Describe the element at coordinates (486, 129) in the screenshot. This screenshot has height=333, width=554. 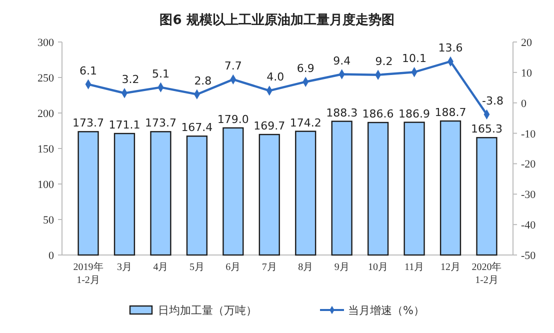
I see `data-label: 165.3` at that location.